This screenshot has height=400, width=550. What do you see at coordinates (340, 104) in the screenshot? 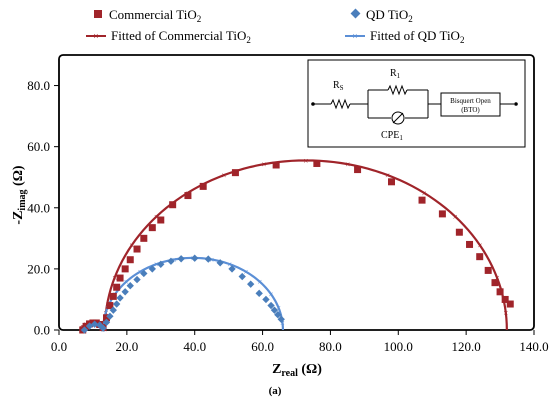
I see `resistor-rs` at bounding box center [340, 104].